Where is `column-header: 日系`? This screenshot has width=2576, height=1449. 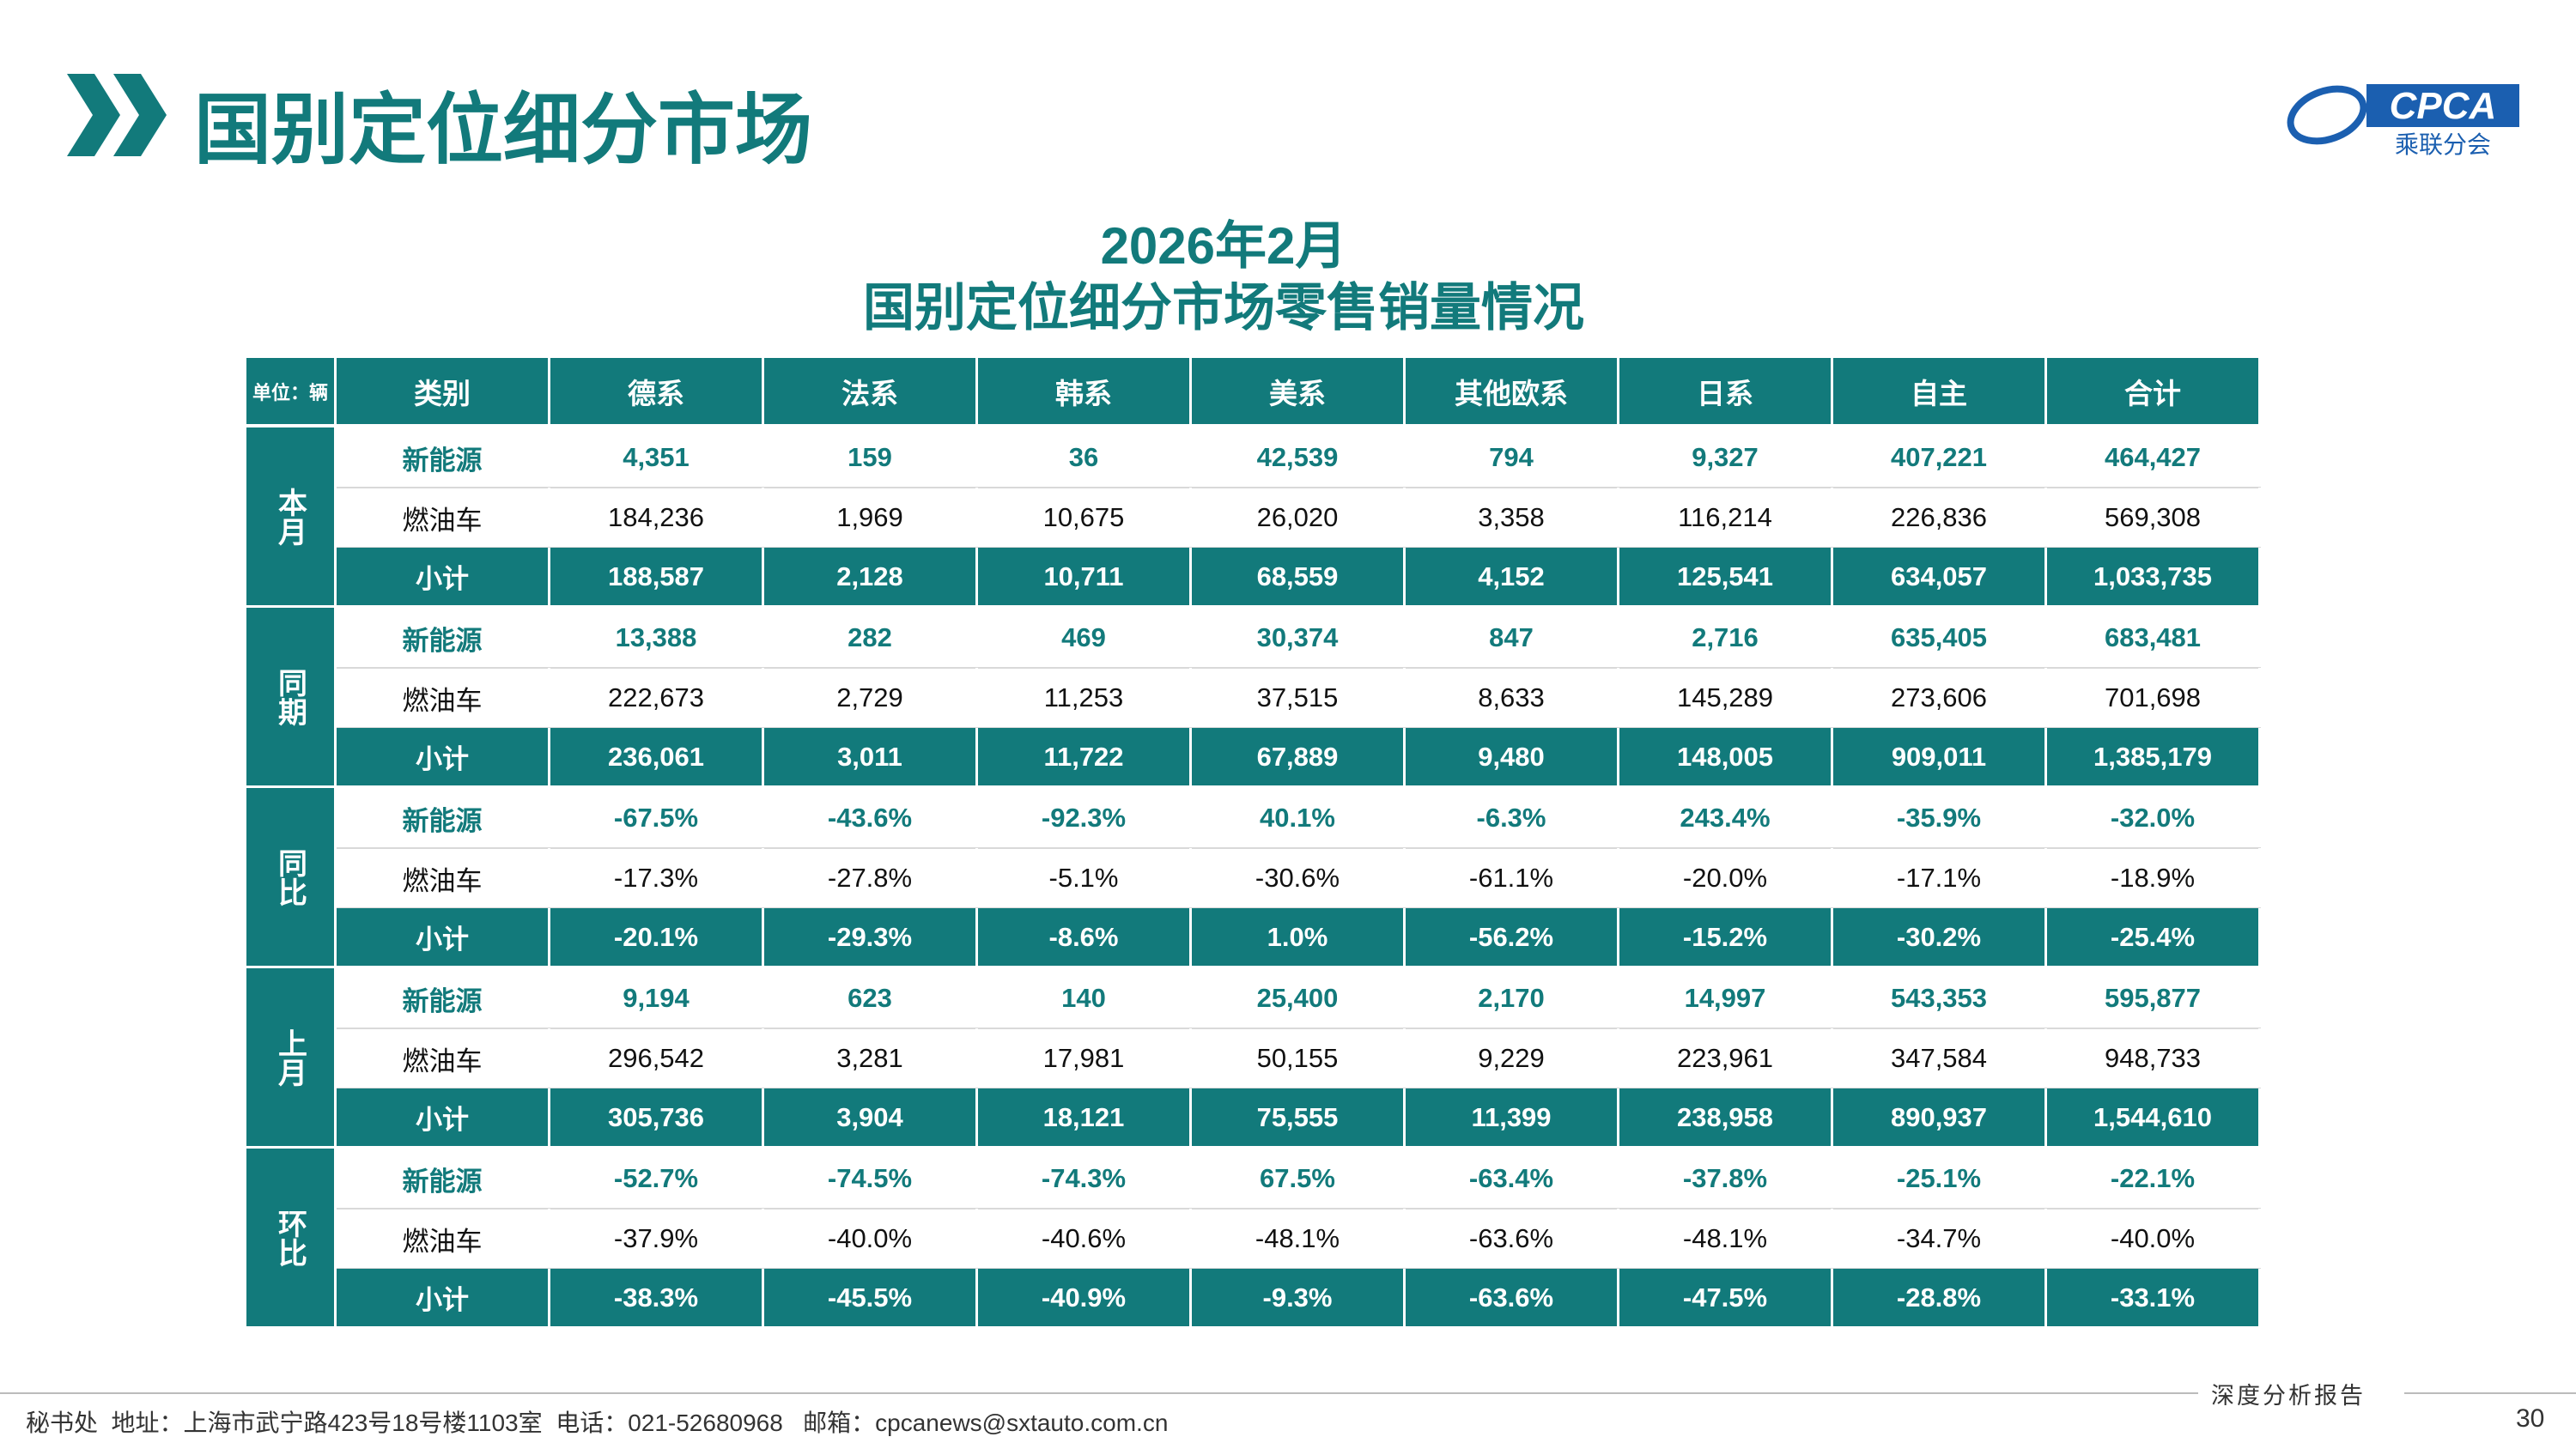 column-header: 日系 is located at coordinates (1726, 391).